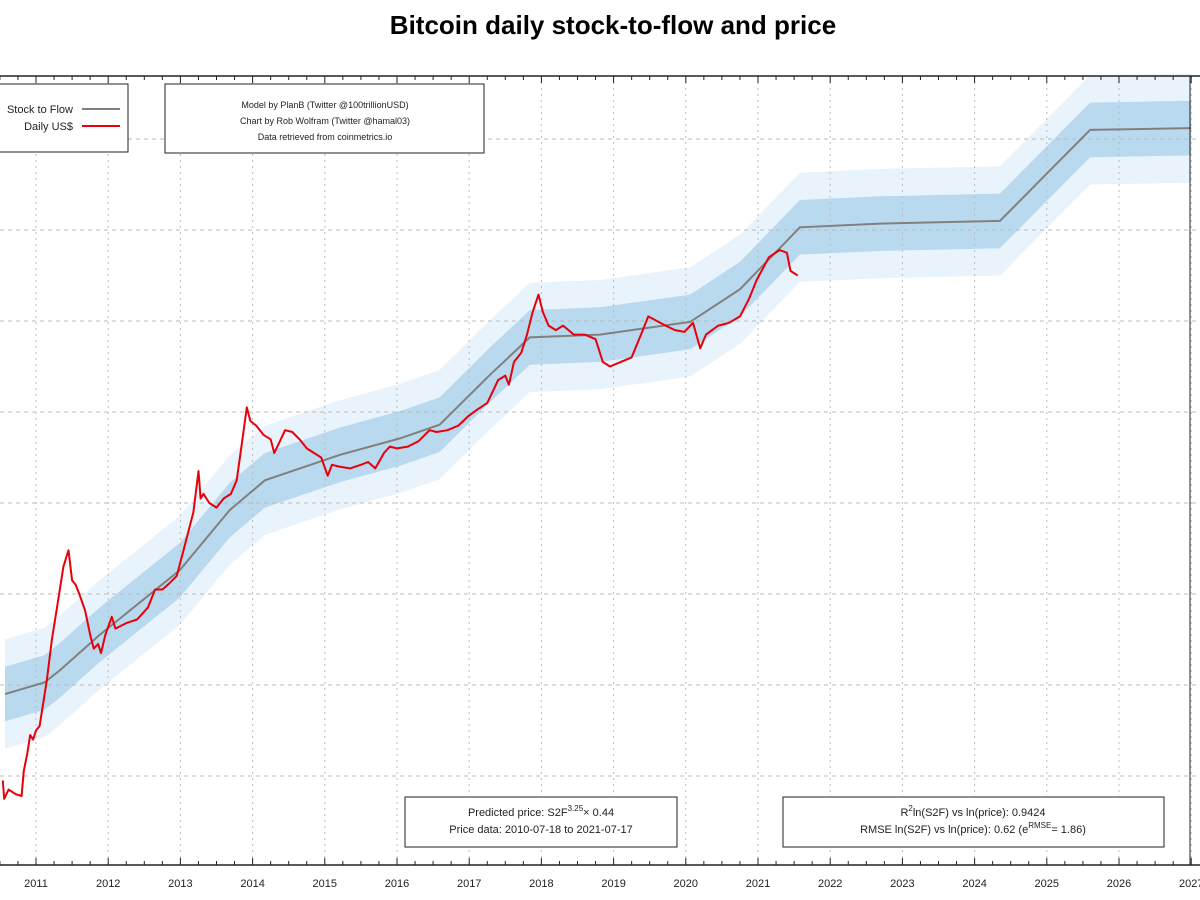 This screenshot has height=900, width=1200. What do you see at coordinates (979, 813) in the screenshot?
I see `stats-r2-text: ln(S2F) vs ln(price): 0.9424` at bounding box center [979, 813].